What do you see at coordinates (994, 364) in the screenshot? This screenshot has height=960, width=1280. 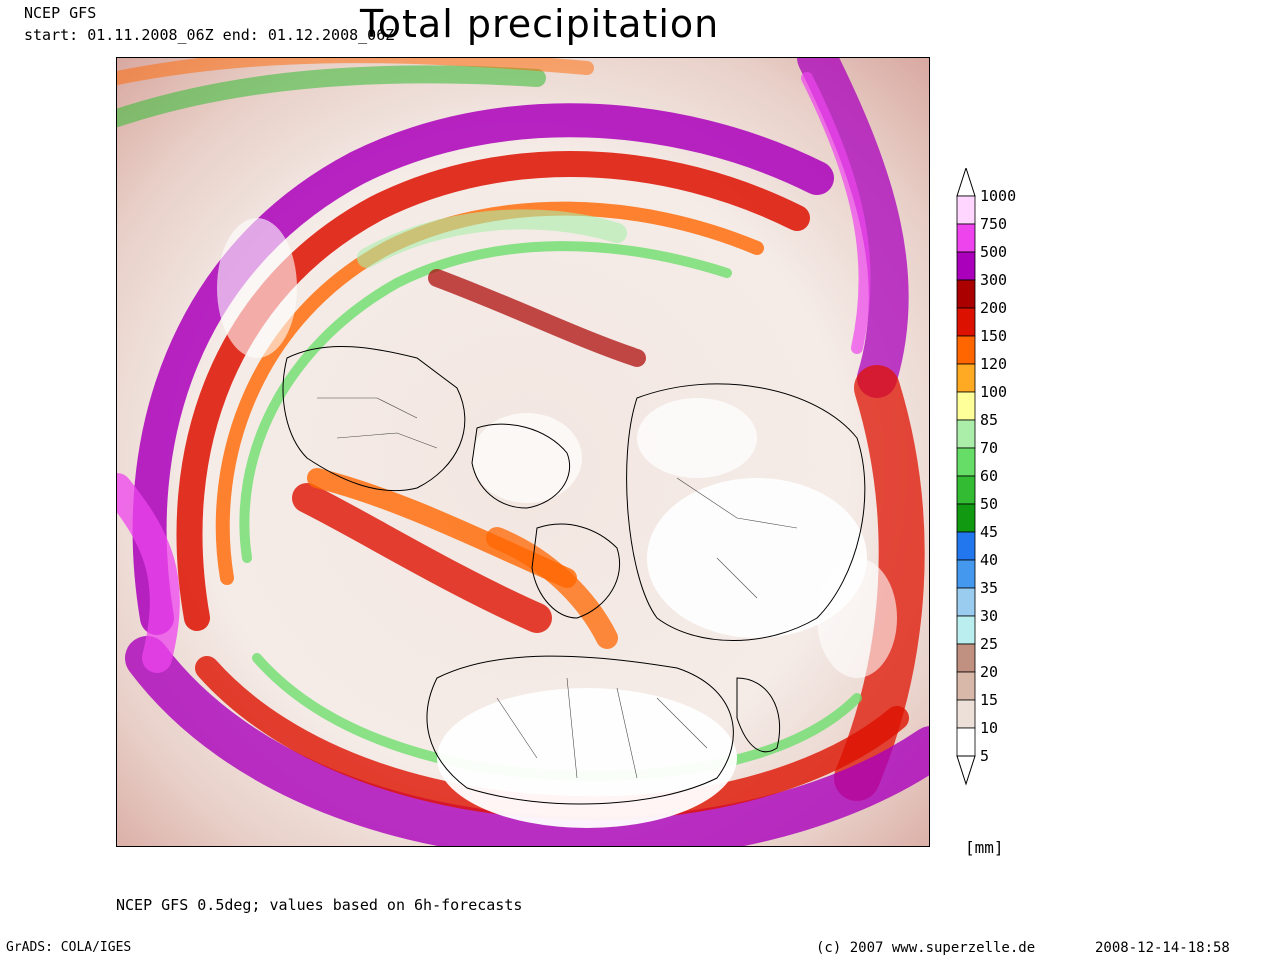 I see `colorbar-tick-label: 120` at bounding box center [994, 364].